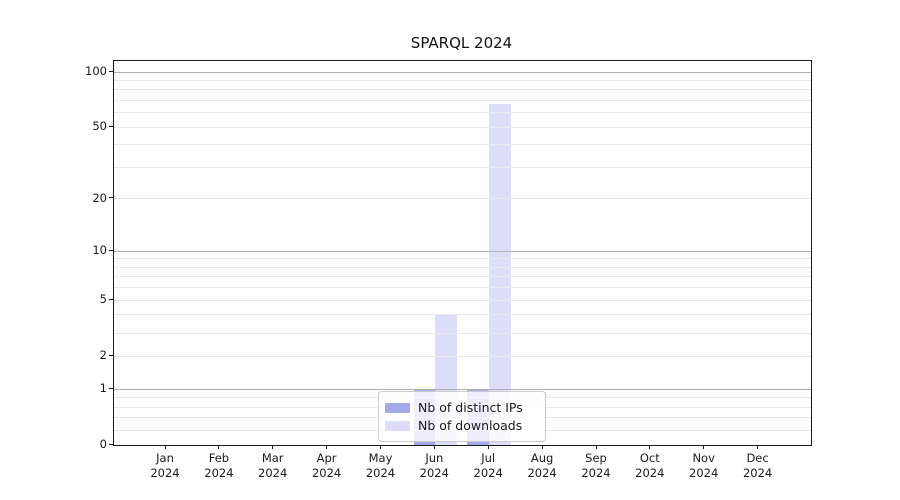 This screenshot has height=500, width=900. Describe the element at coordinates (470, 425) in the screenshot. I see `legend-label: Nb of downloads` at that location.